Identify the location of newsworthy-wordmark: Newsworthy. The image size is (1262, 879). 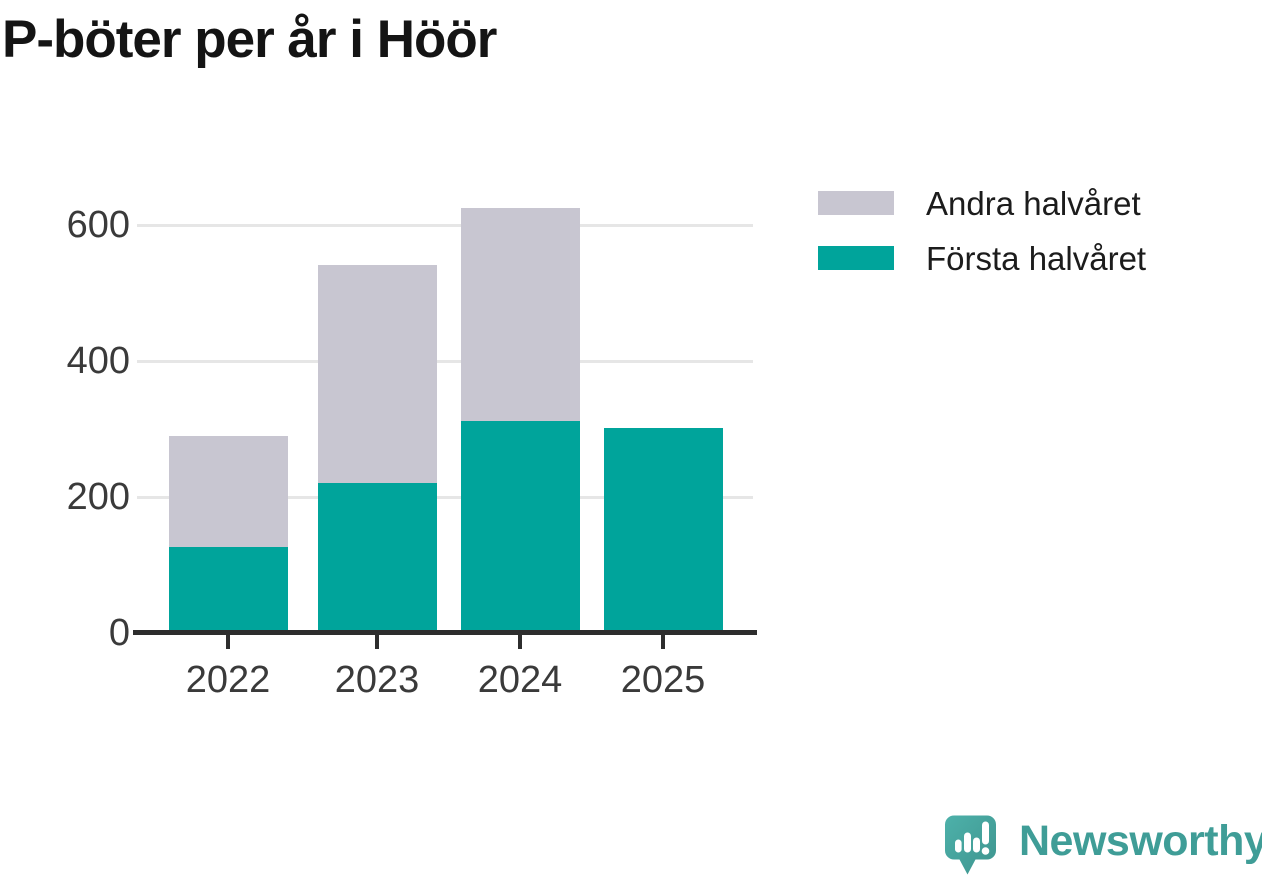
(1140, 841).